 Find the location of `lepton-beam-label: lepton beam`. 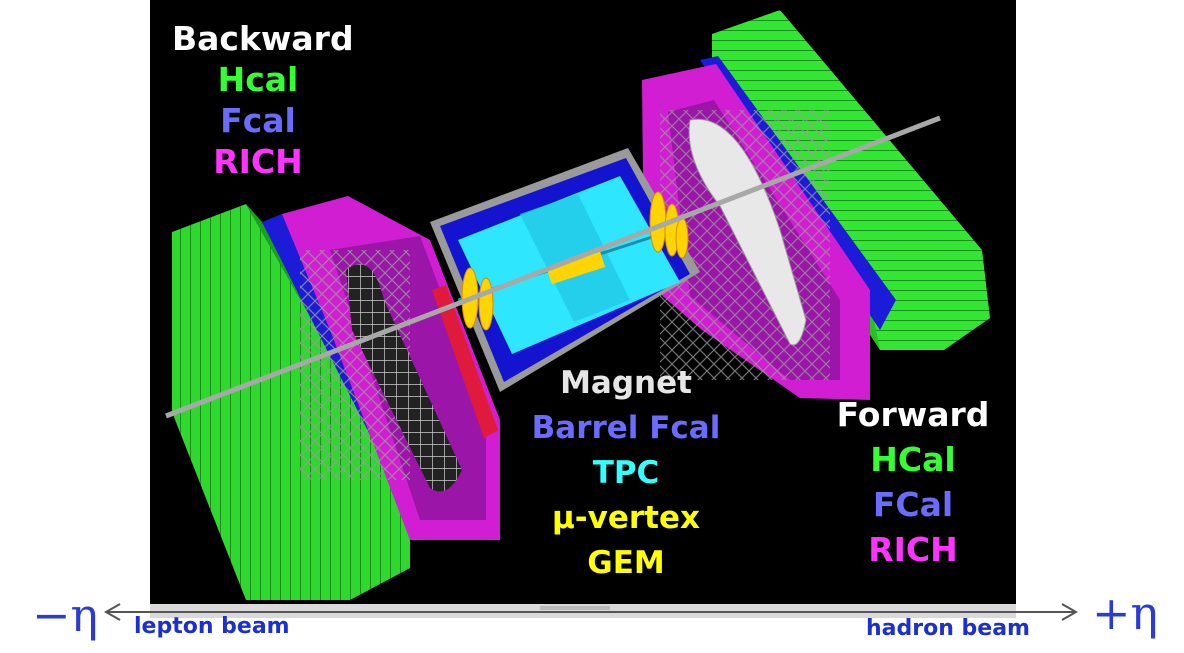

lepton-beam-label: lepton beam is located at coordinates (212, 626).